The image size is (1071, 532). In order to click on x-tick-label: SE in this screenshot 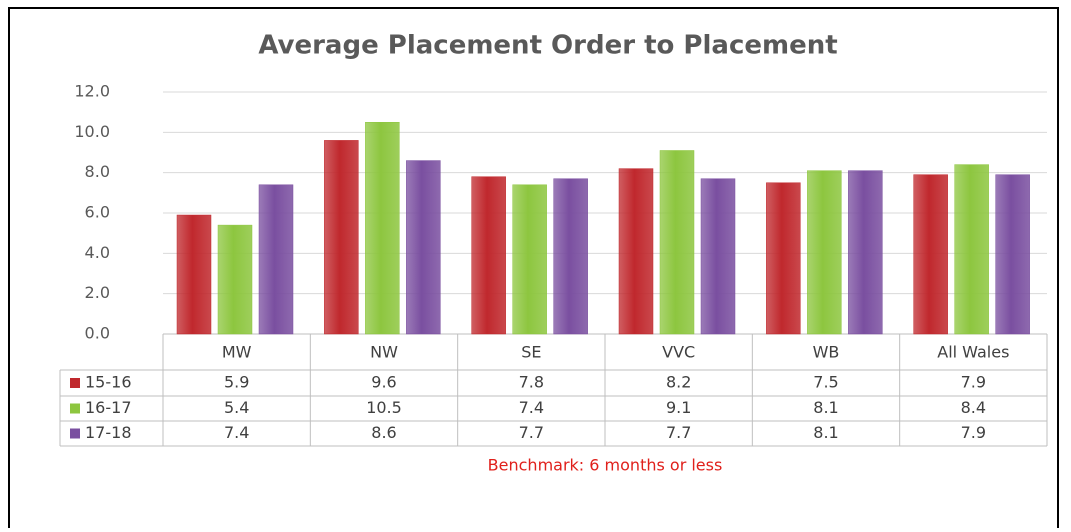, I will do `click(531, 352)`.